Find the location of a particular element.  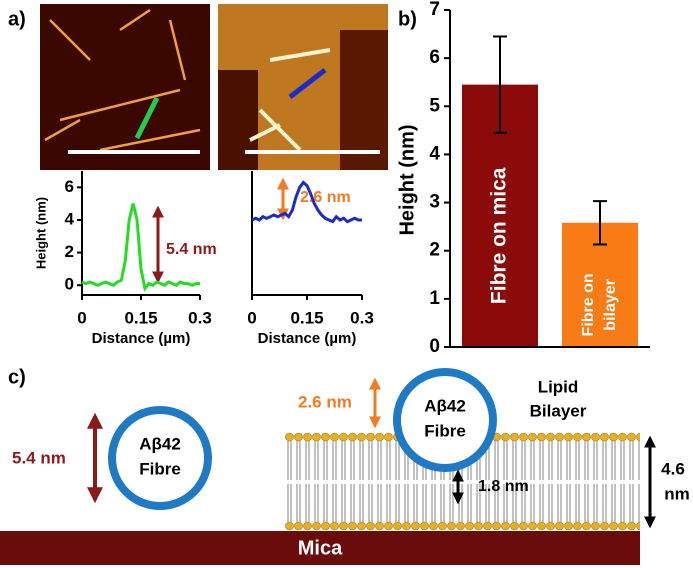

height-label: 5.4 nm is located at coordinates (39, 457).